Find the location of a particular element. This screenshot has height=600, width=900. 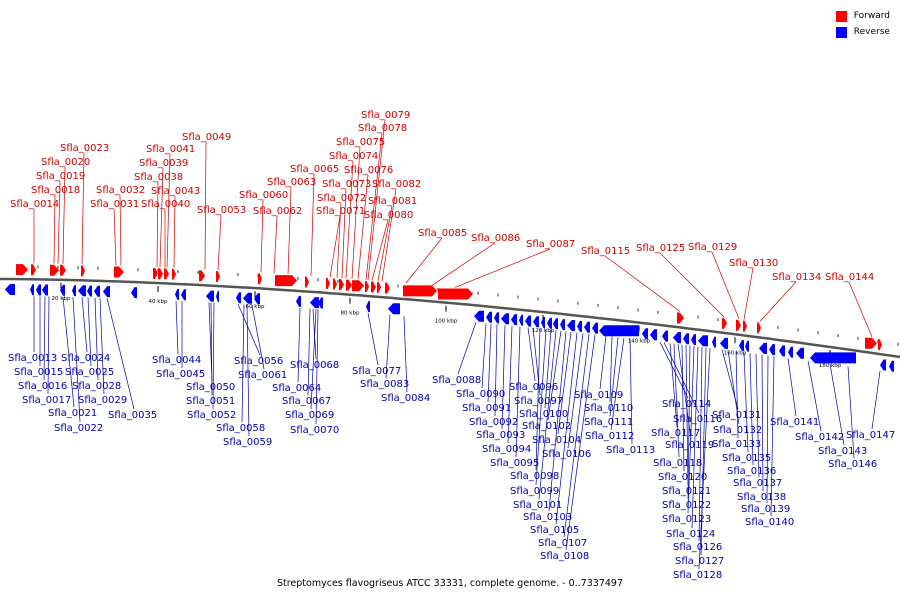

reverse-gene-label: Sfla_0016 is located at coordinates (42, 386).